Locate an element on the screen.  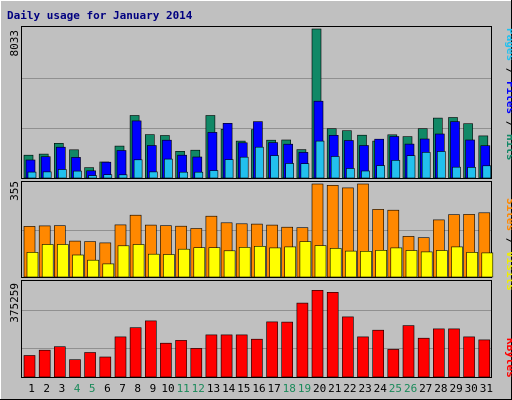
day-label: 5 is located at coordinates (92, 388).